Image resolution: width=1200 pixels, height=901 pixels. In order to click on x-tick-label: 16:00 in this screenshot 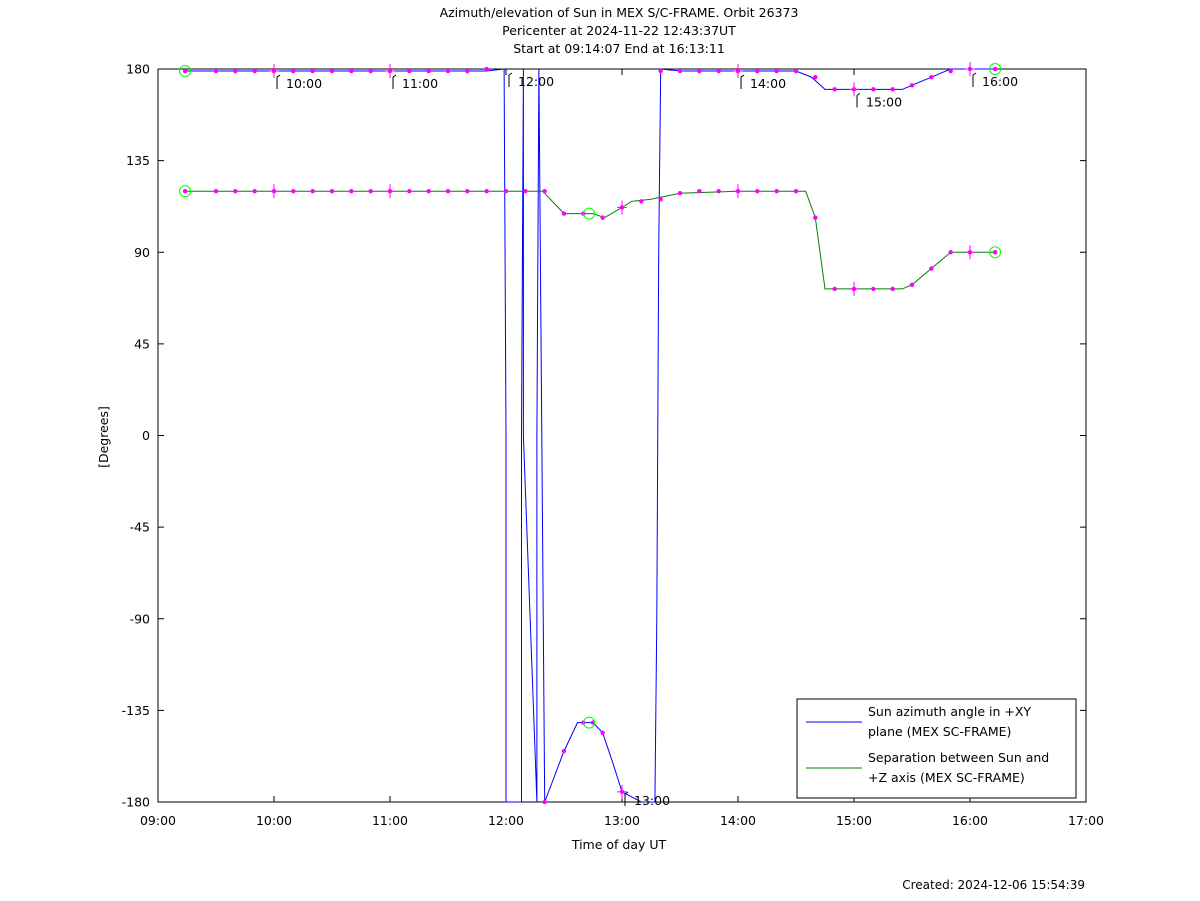, I will do `click(970, 820)`.